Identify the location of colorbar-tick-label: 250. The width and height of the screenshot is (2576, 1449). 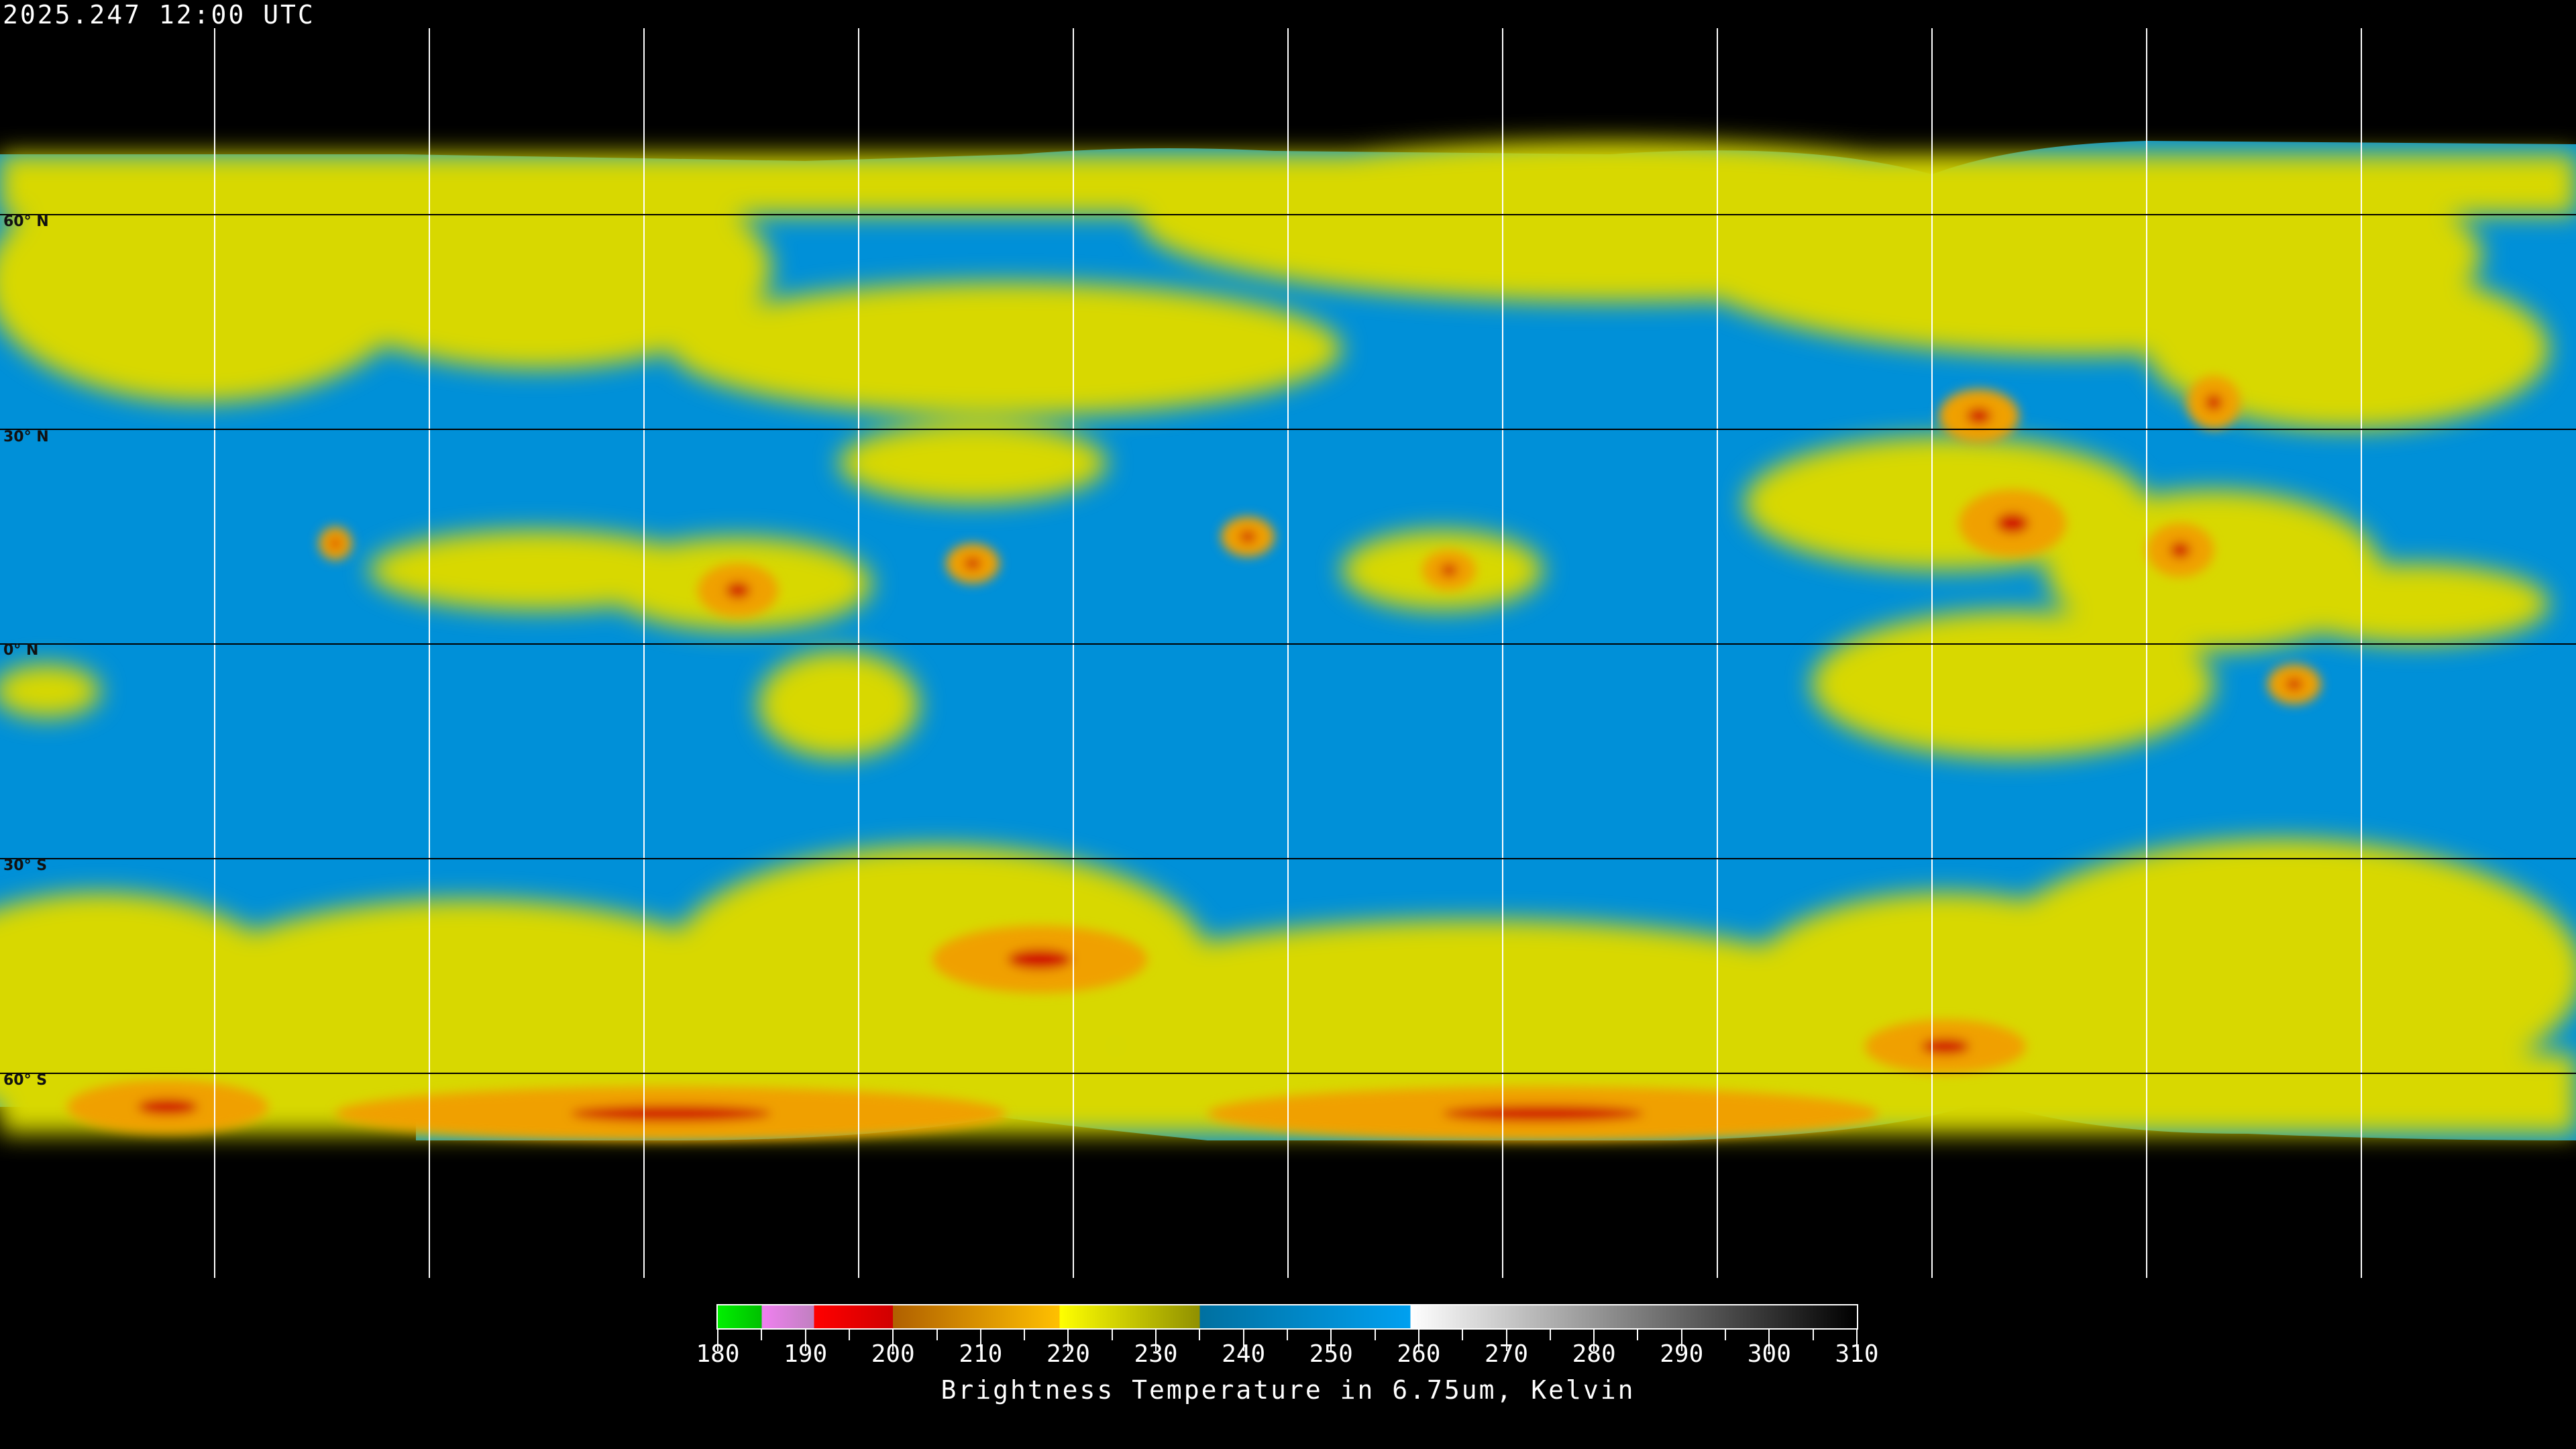
(1331, 1354).